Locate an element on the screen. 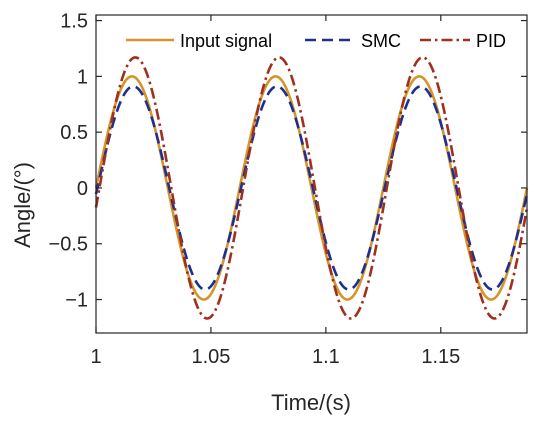 The width and height of the screenshot is (550, 423). y-axis-label: Angle/(°) is located at coordinates (22, 205).